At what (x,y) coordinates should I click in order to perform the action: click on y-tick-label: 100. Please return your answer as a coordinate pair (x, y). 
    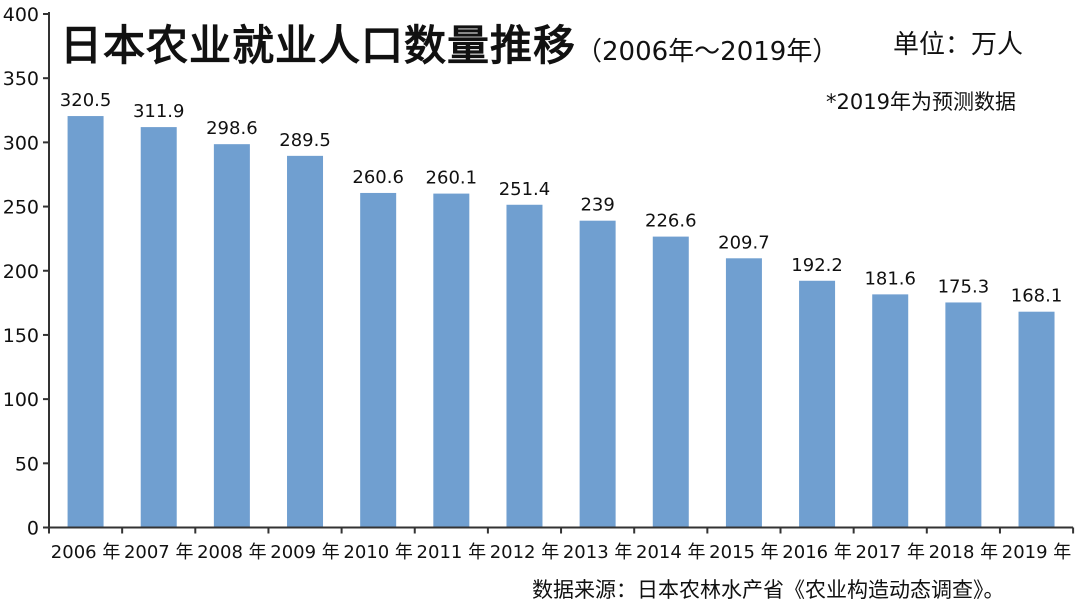
    Looking at the image, I should click on (21, 400).